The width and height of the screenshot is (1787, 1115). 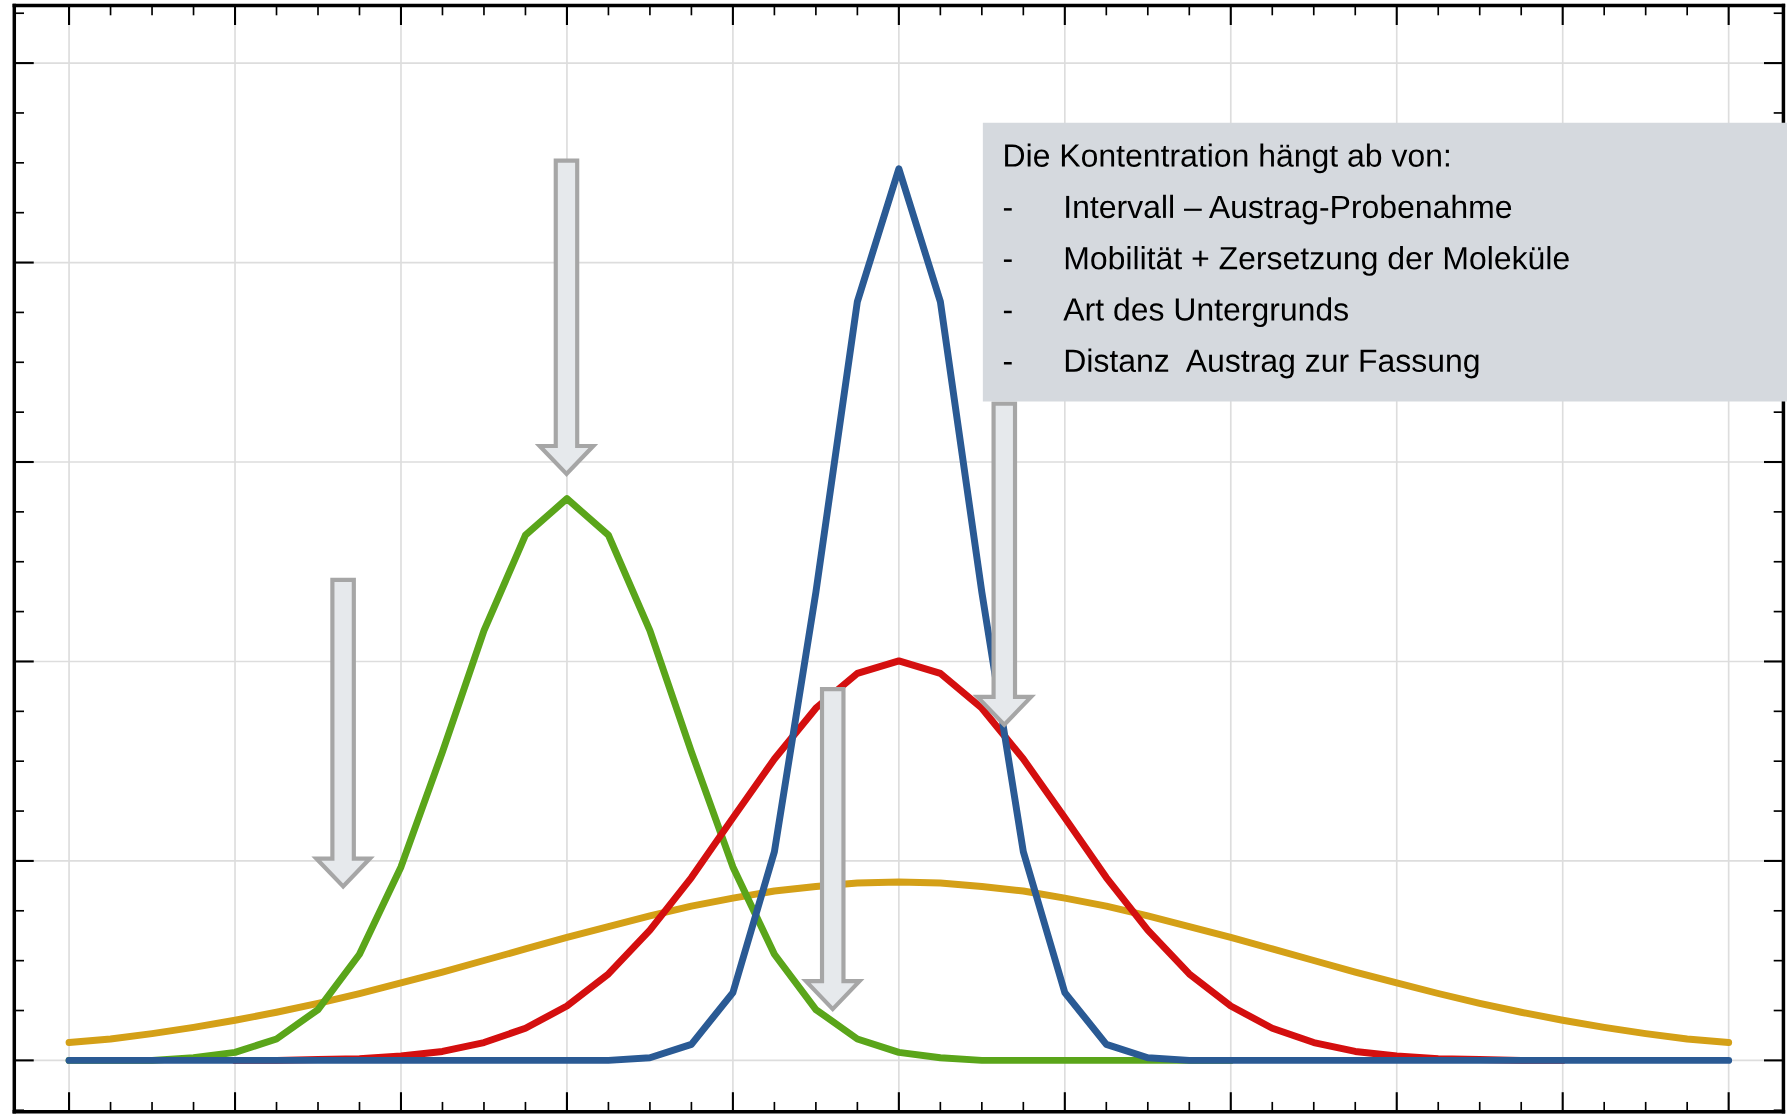 I want to click on annotation: Die Kontentration hängt ab von:, so click(x=1227, y=158).